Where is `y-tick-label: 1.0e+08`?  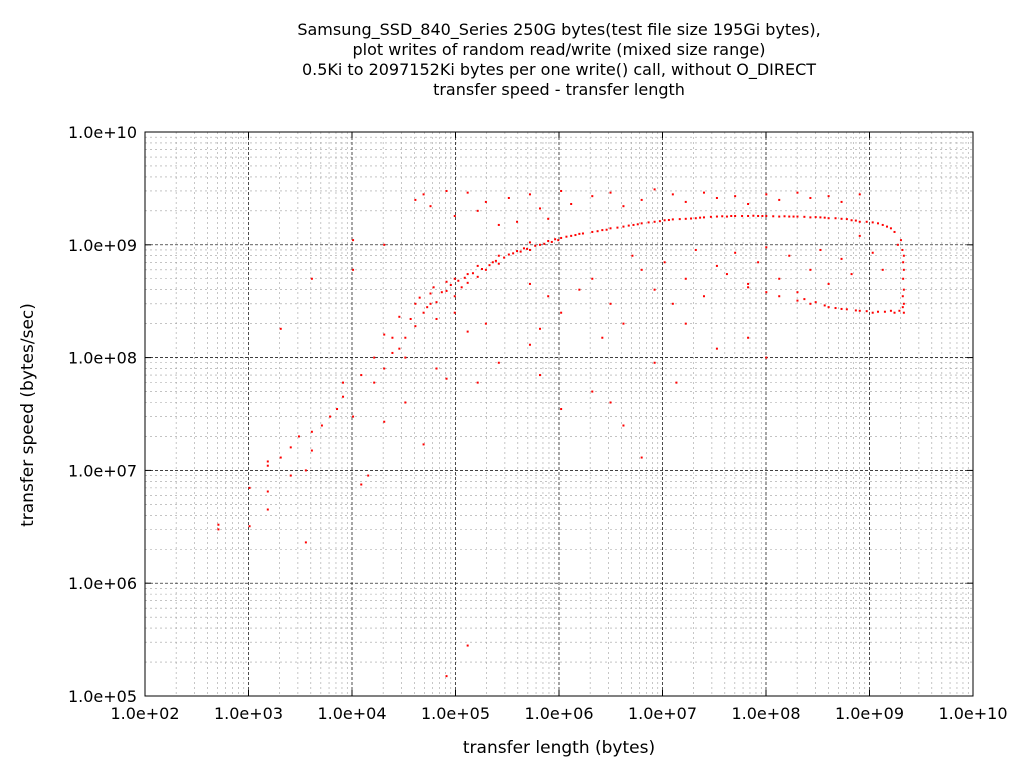
y-tick-label: 1.0e+08 is located at coordinates (102, 358).